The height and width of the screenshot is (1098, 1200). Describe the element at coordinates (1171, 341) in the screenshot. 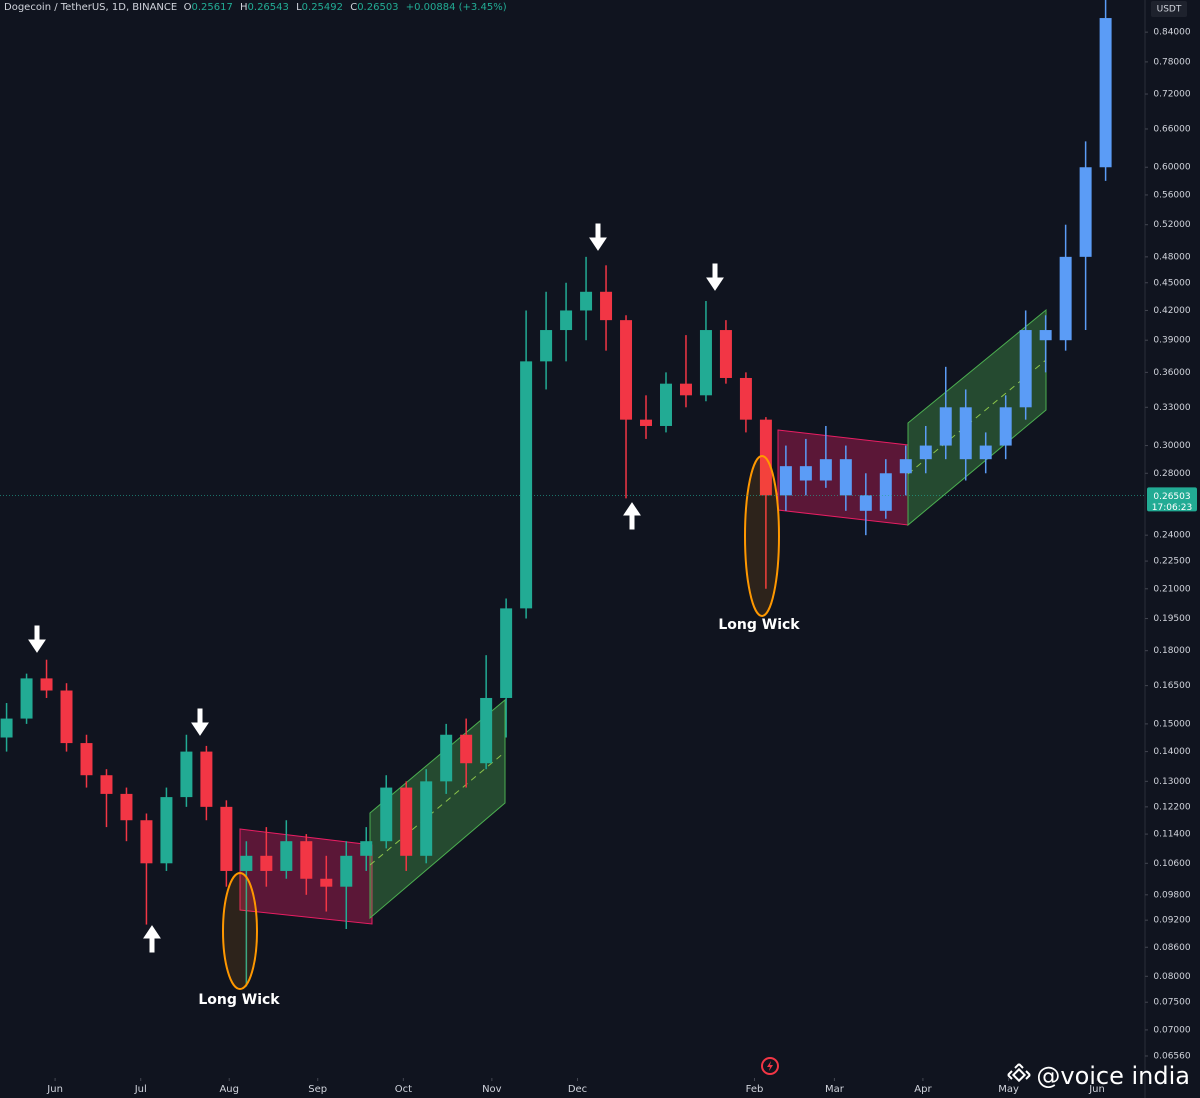

I see `y-tick-label: 0.39000` at that location.